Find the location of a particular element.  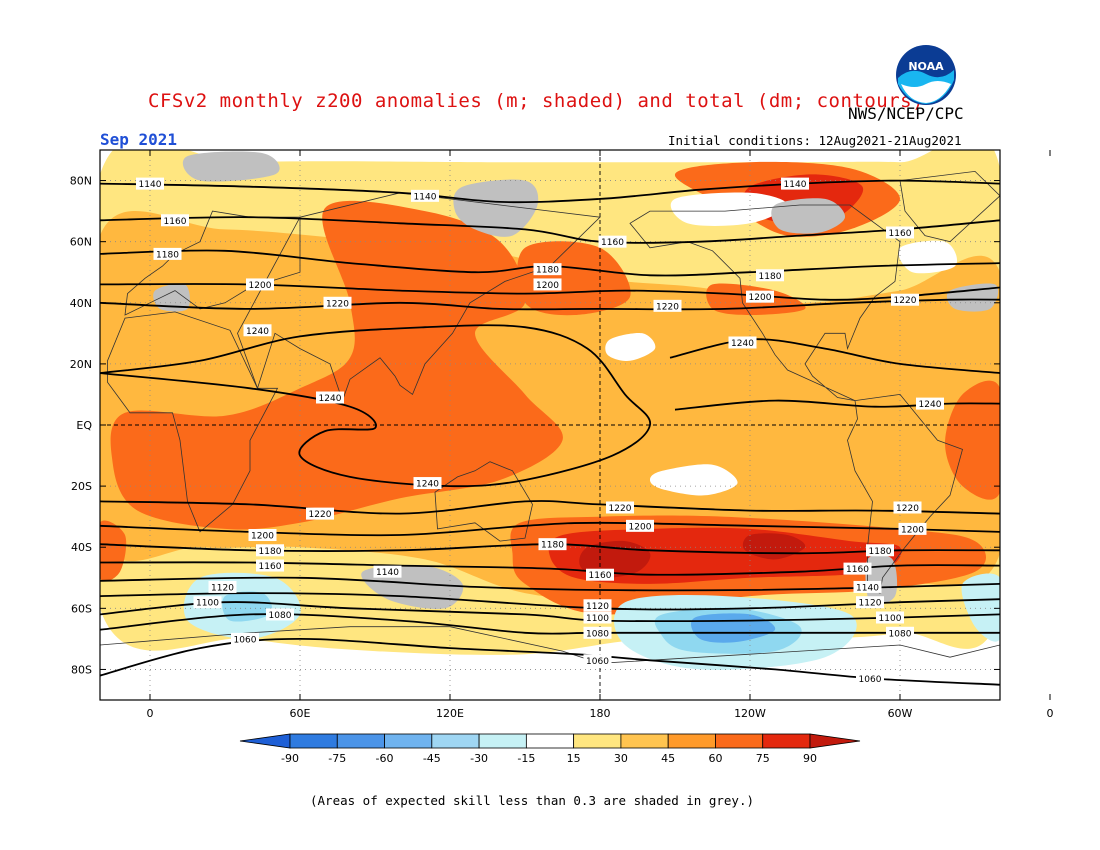

contour-label: 1100 is located at coordinates (207, 604).